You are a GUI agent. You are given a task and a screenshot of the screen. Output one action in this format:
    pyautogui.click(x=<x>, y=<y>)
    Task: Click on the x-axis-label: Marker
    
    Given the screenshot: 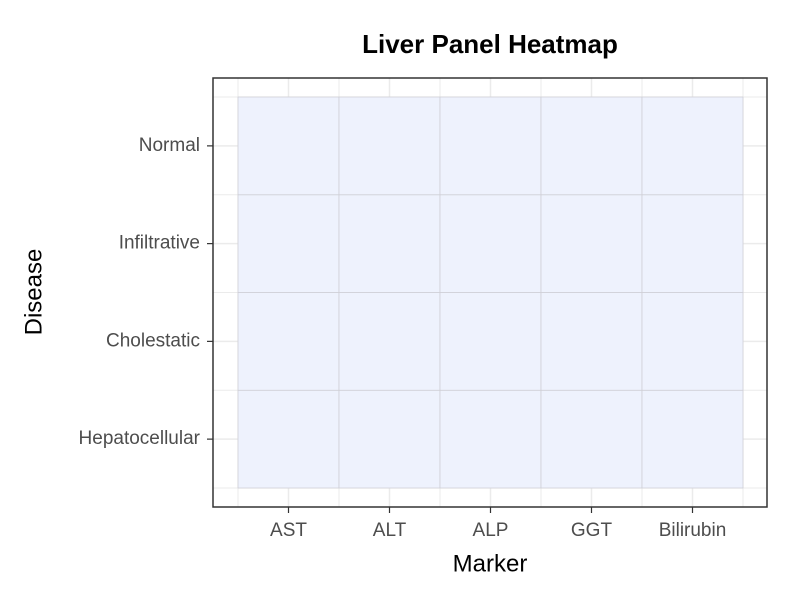 What is the action you would take?
    pyautogui.click(x=490, y=563)
    